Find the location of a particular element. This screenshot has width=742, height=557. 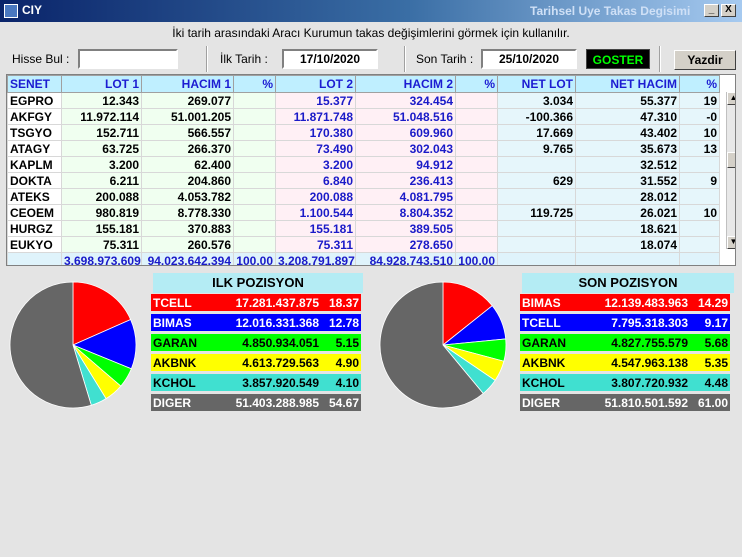

position-row: DIGER 51.810.501.592 61.00 is located at coordinates (625, 402).